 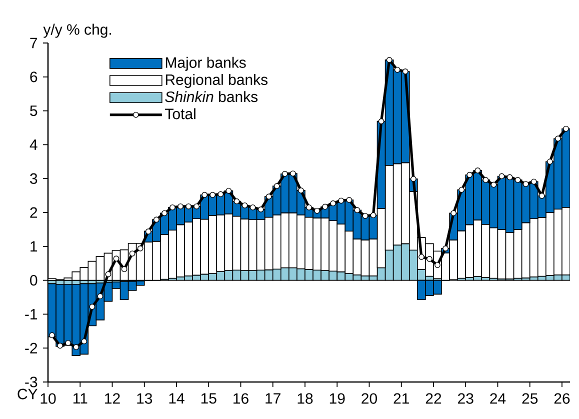 I want to click on x-tick-label: 19, so click(x=337, y=398).